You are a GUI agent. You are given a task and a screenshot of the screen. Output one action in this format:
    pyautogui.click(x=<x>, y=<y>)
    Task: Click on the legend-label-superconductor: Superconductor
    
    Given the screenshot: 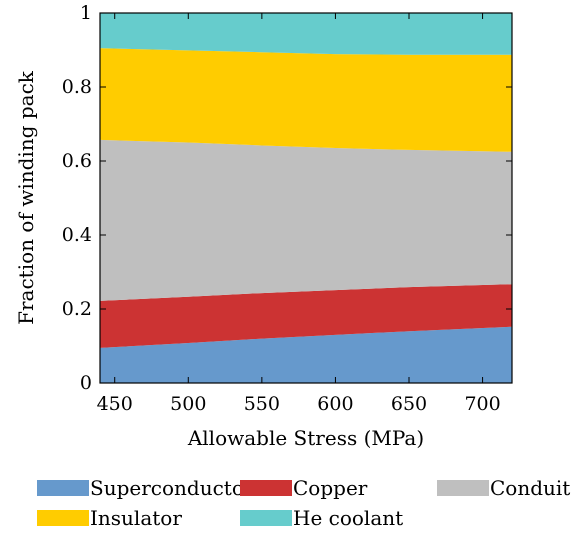 What is the action you would take?
    pyautogui.click(x=172, y=488)
    